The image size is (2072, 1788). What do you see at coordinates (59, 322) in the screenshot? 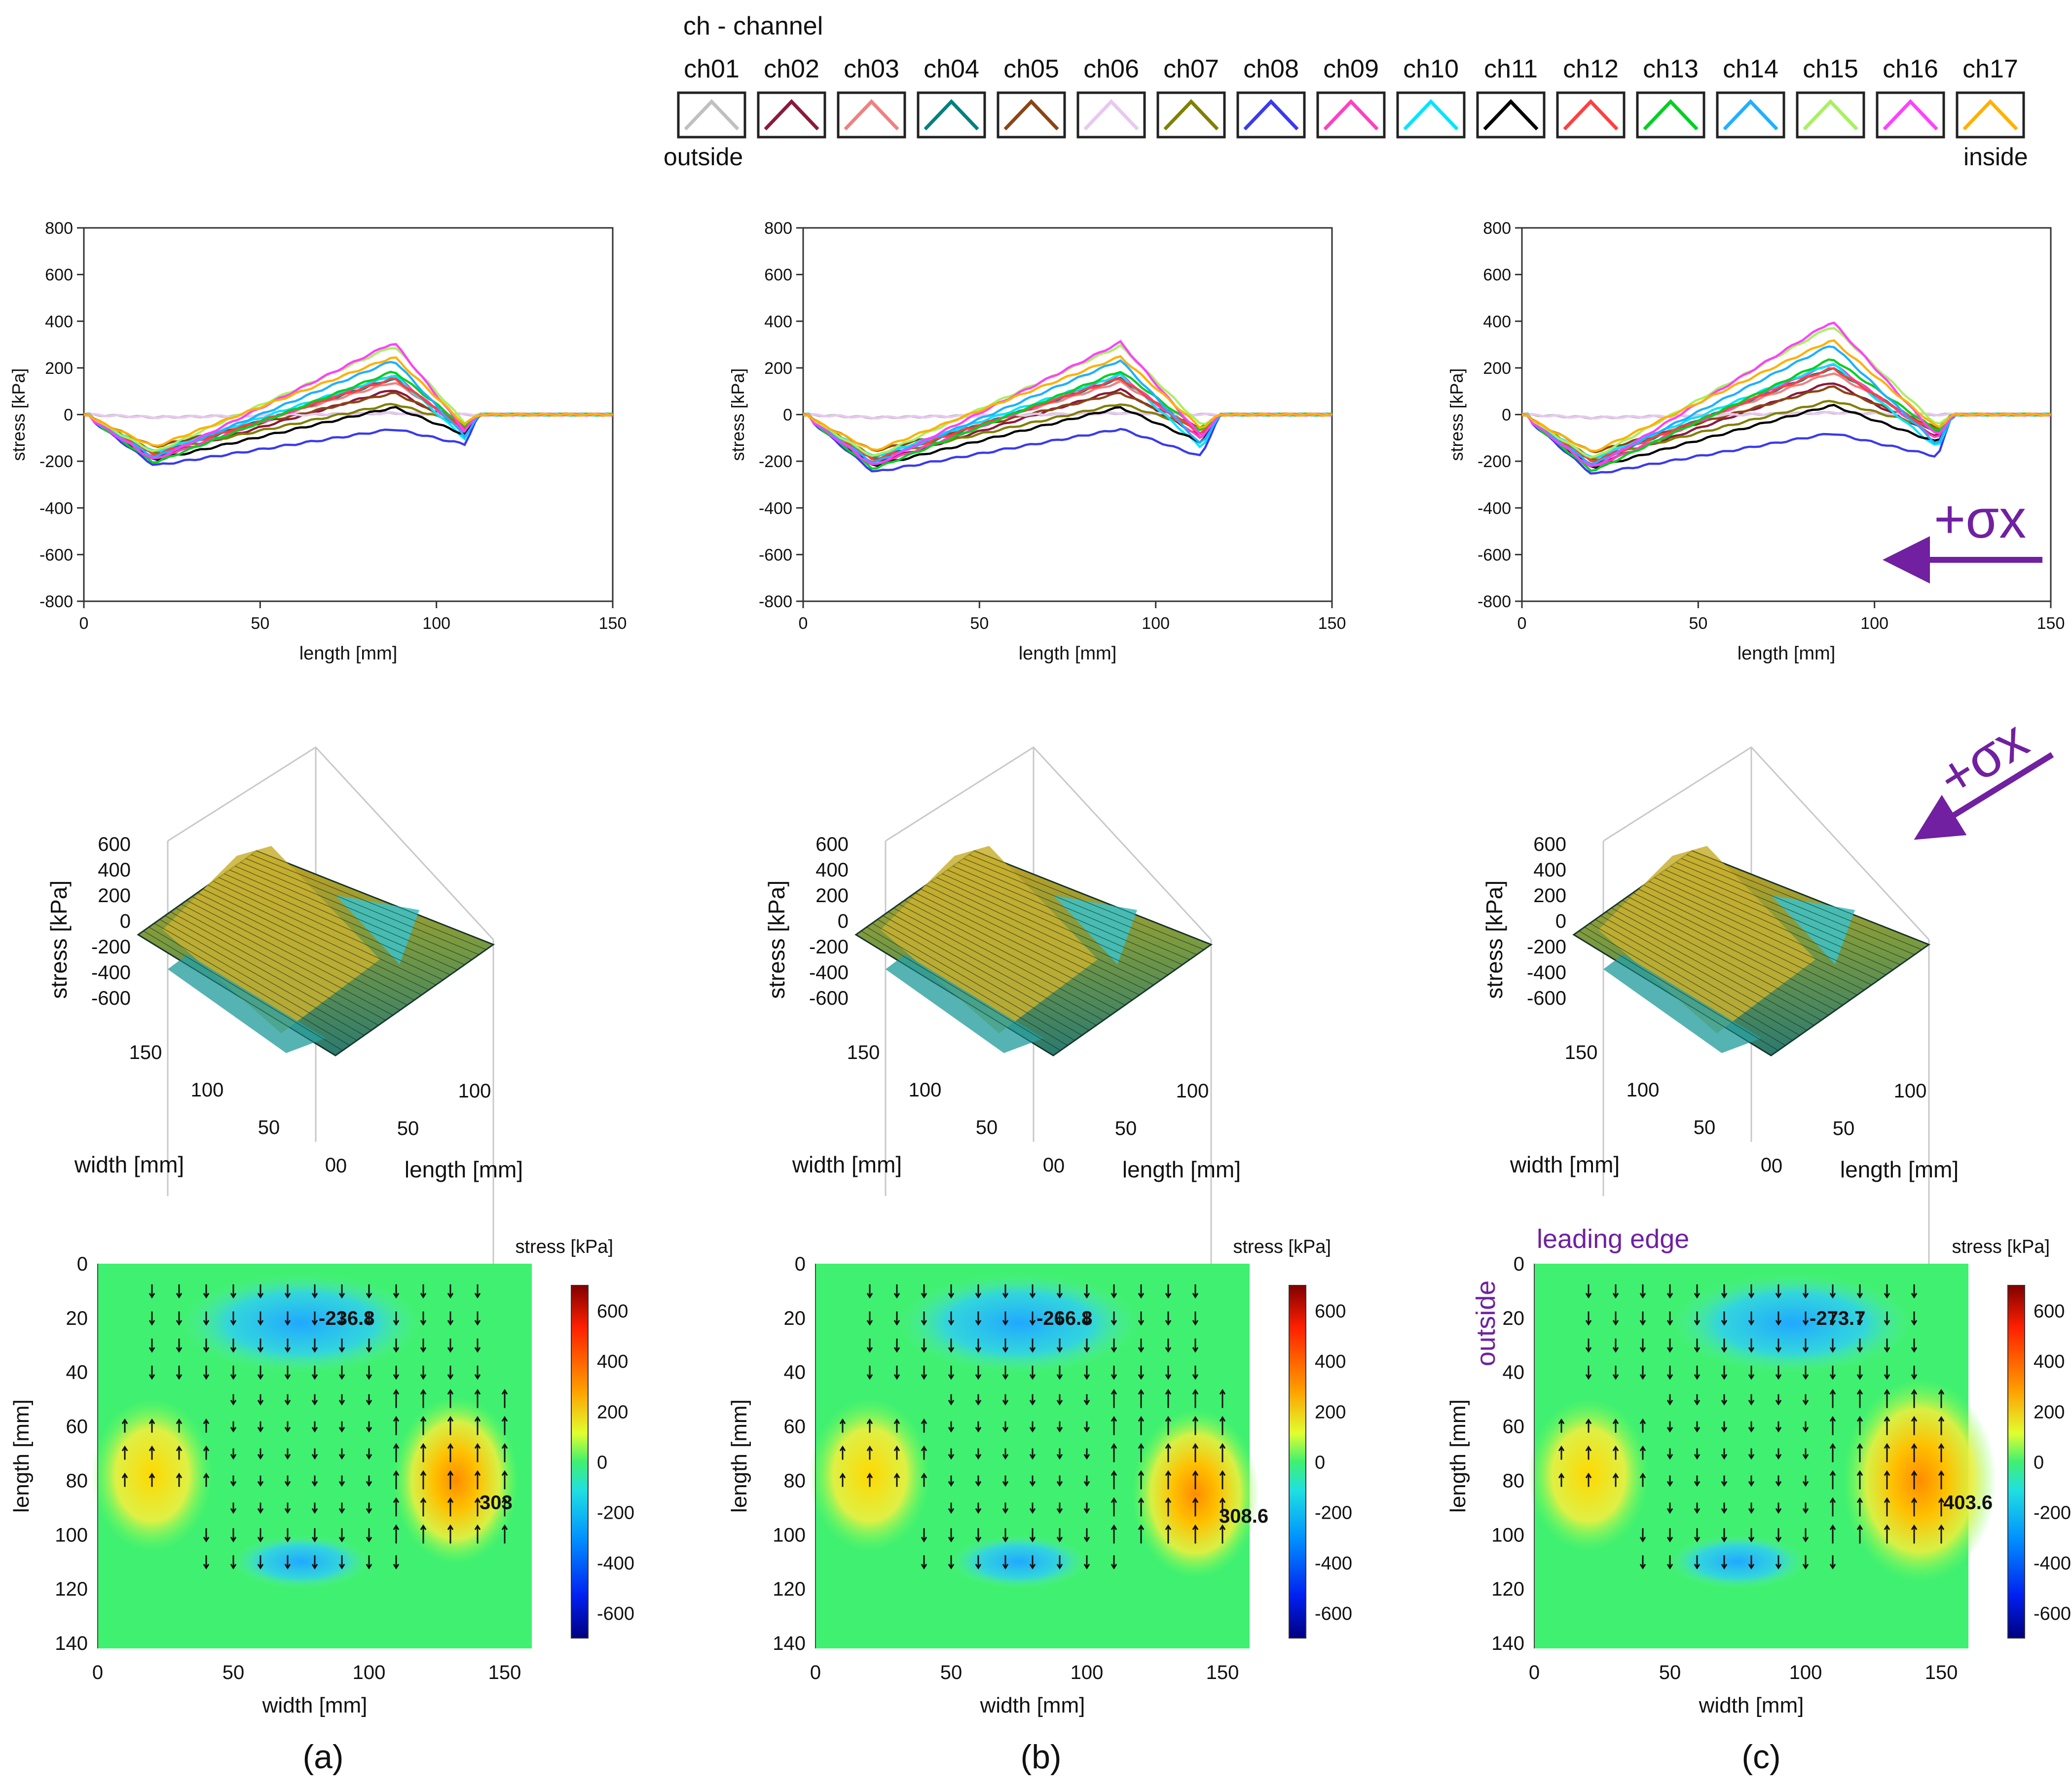
I see `y-tick-label: 400` at bounding box center [59, 322].